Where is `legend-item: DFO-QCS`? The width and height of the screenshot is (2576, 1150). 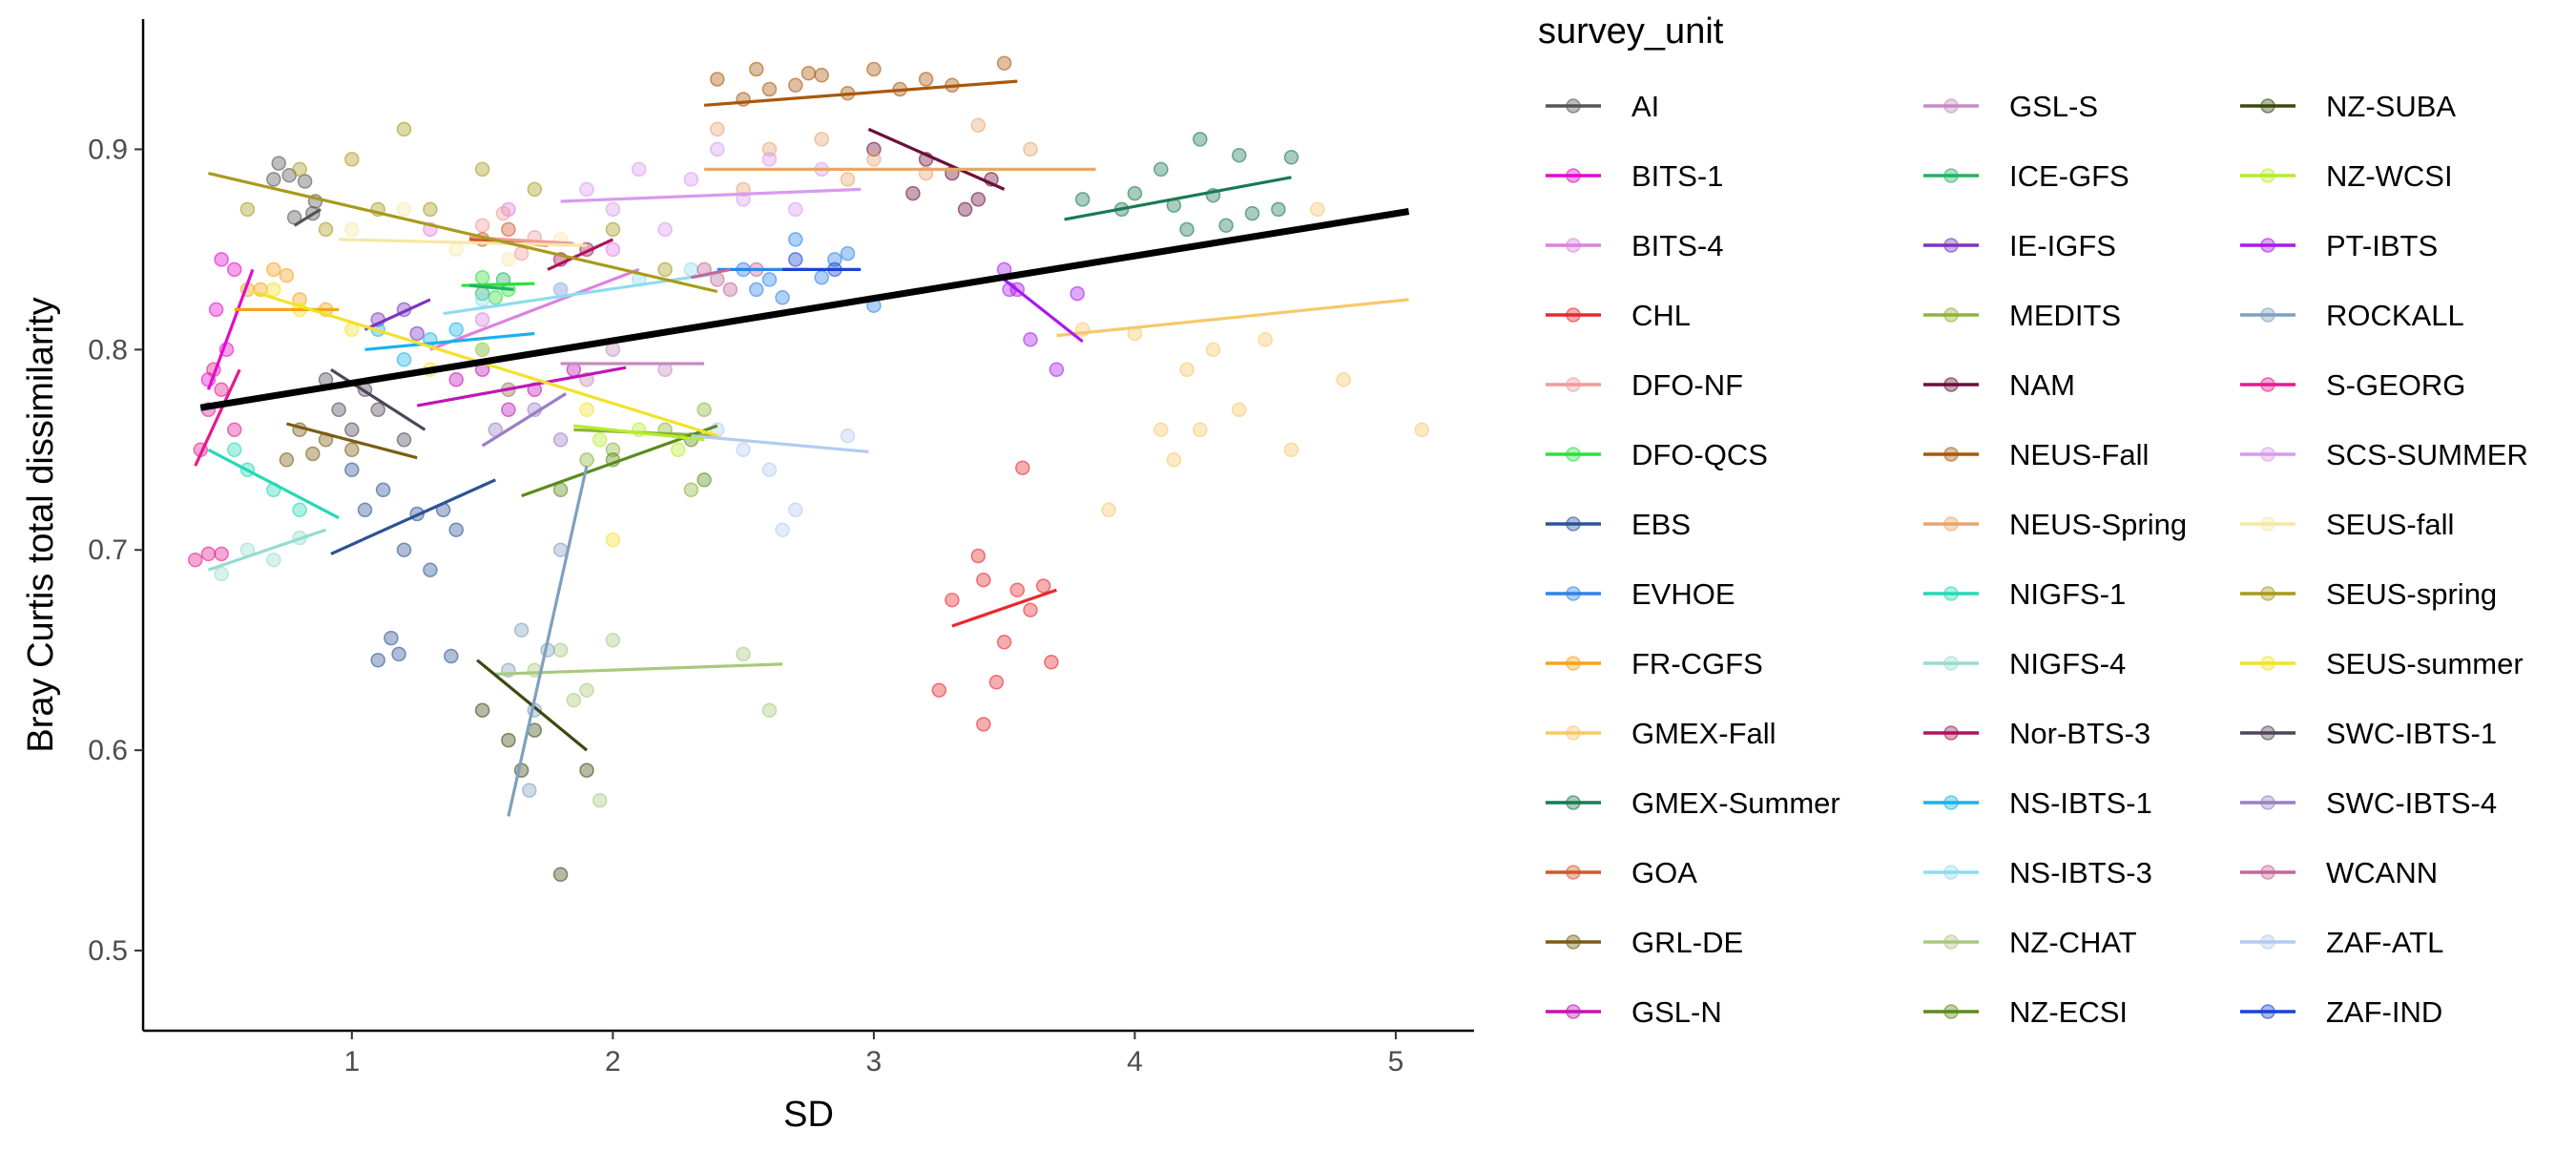 legend-item: DFO-QCS is located at coordinates (1657, 454).